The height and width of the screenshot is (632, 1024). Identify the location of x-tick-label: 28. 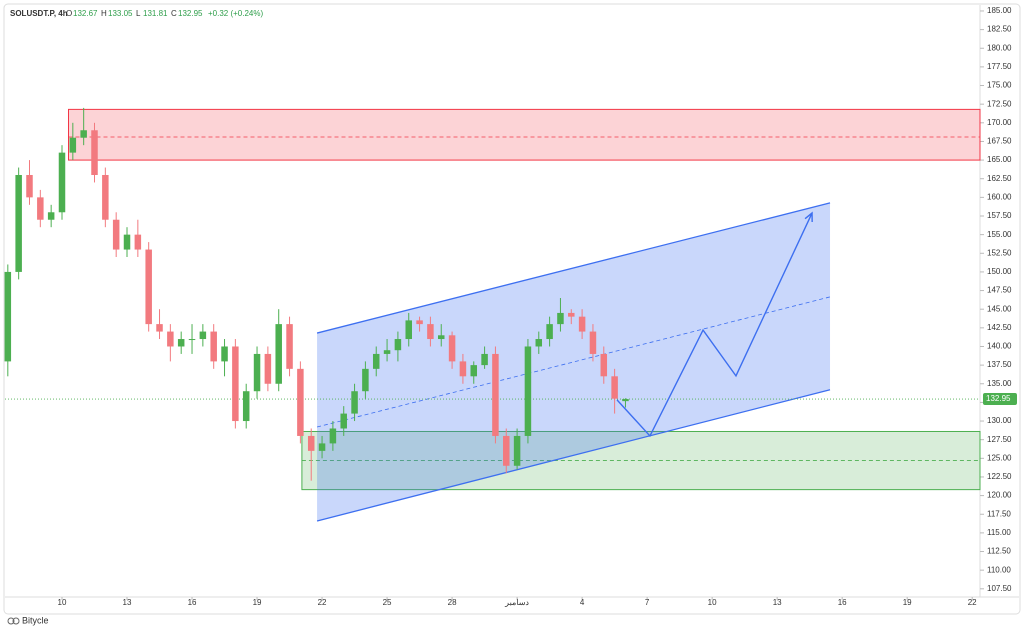
(452, 602).